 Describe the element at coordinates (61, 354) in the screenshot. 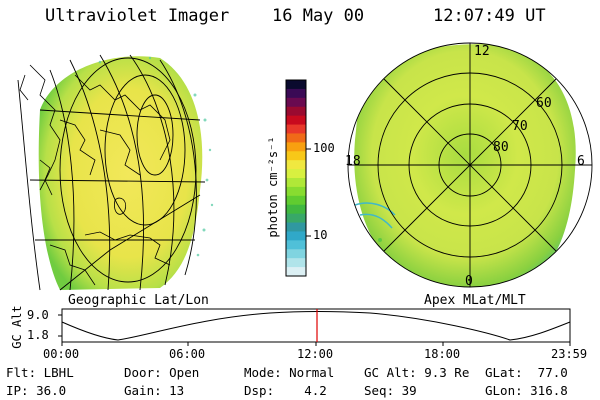

I see `timeline-xtick-0: 00:00` at that location.